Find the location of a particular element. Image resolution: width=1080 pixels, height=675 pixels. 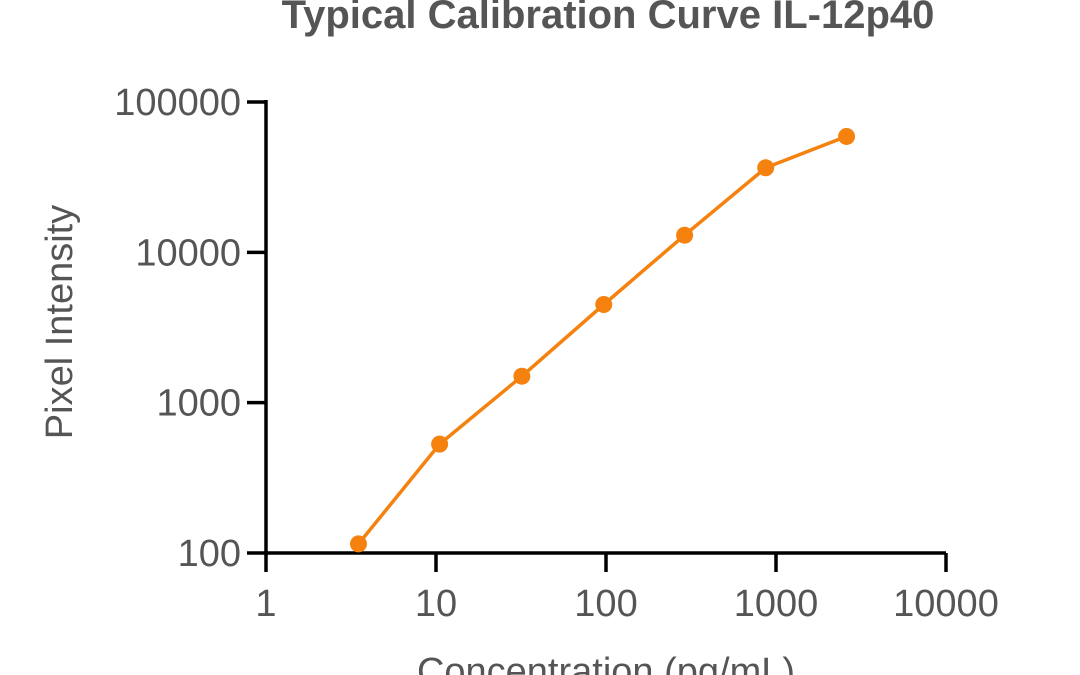

x-ticks: 1 10 100 1000 10000 is located at coordinates (627, 589).